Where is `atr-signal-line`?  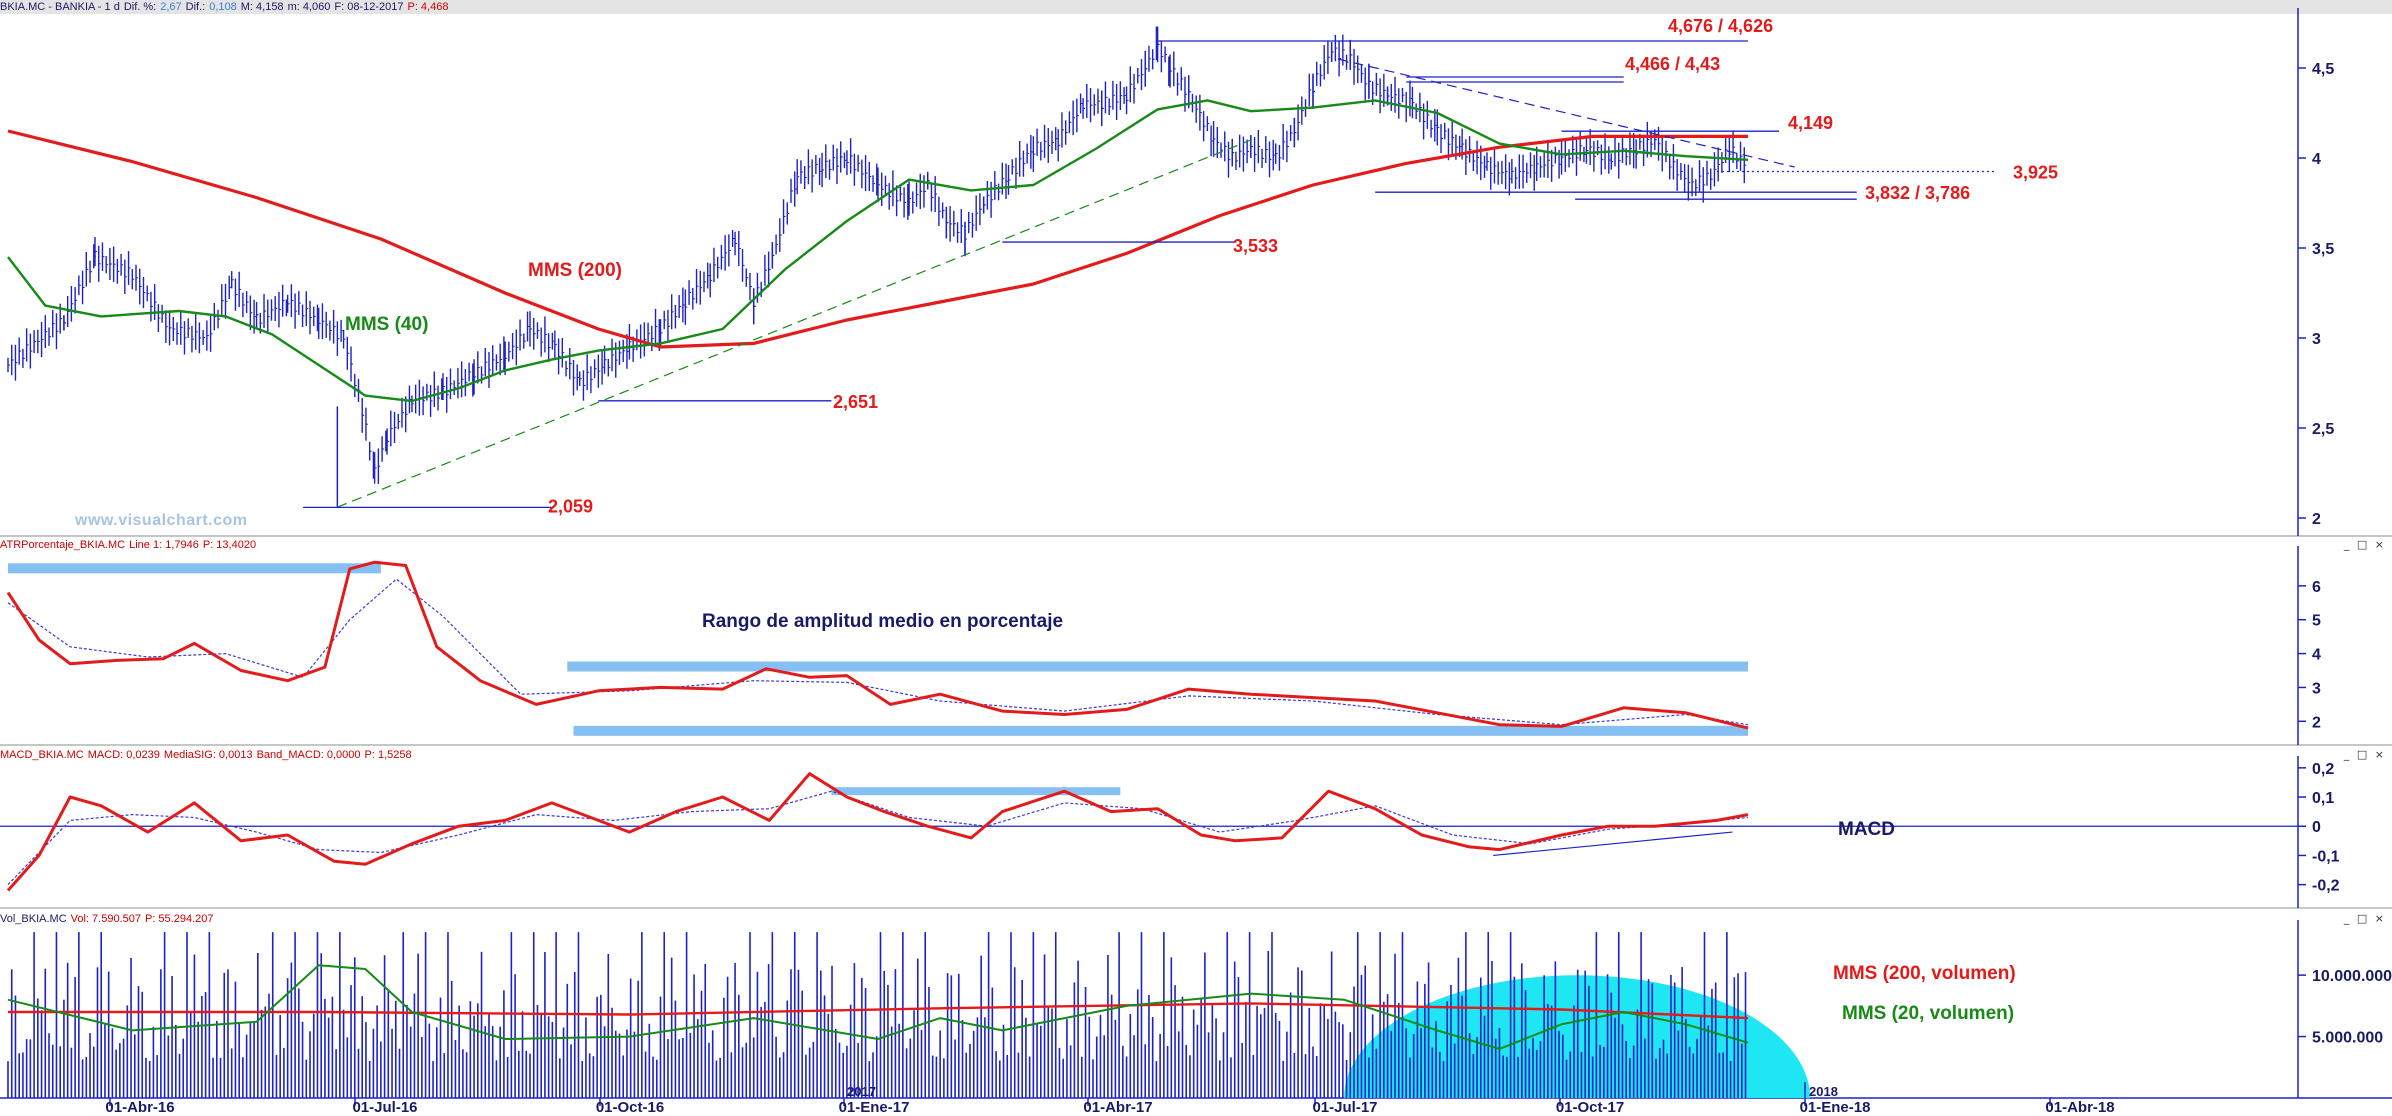
atr-signal-line is located at coordinates (878, 652).